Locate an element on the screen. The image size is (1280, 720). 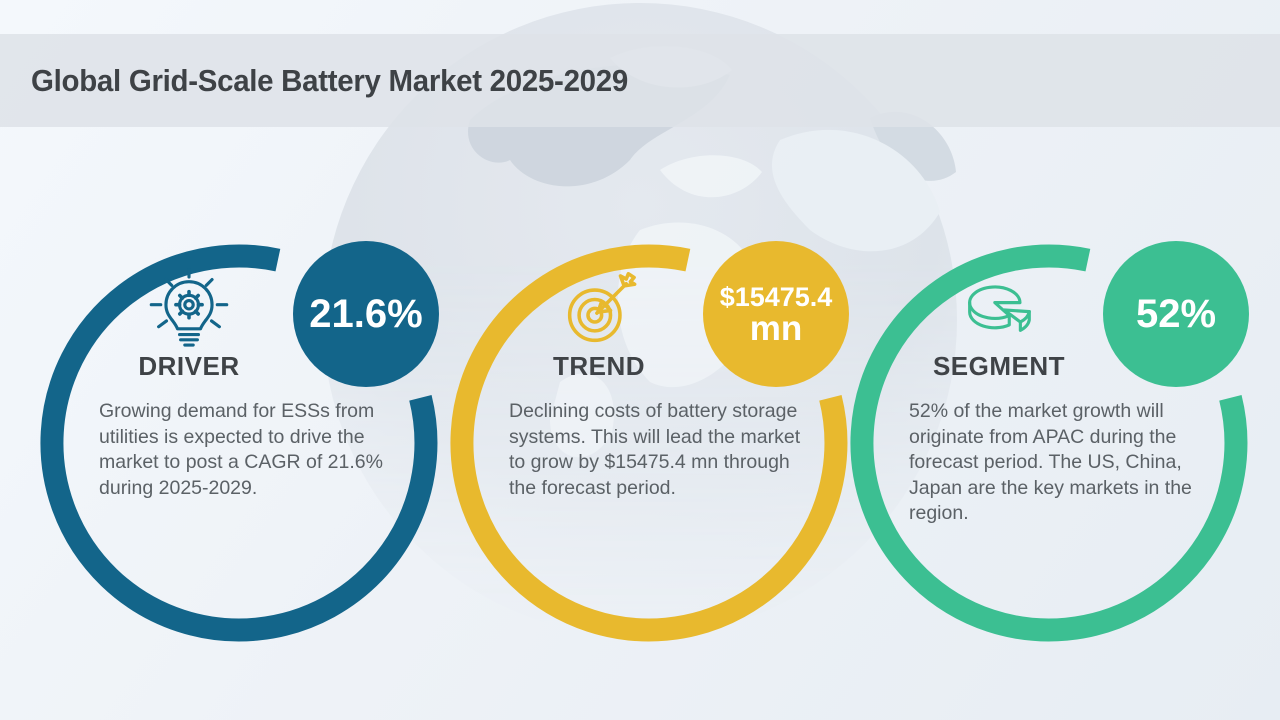
stat-badge-driver: 21.6% is located at coordinates (366, 314).